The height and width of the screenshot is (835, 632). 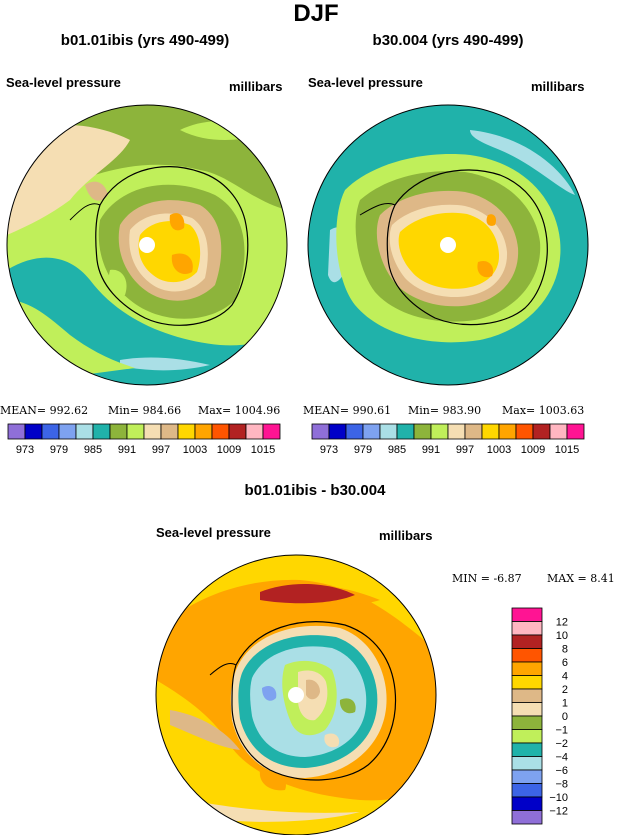 I want to click on max-value: 8.41, so click(x=602, y=578).